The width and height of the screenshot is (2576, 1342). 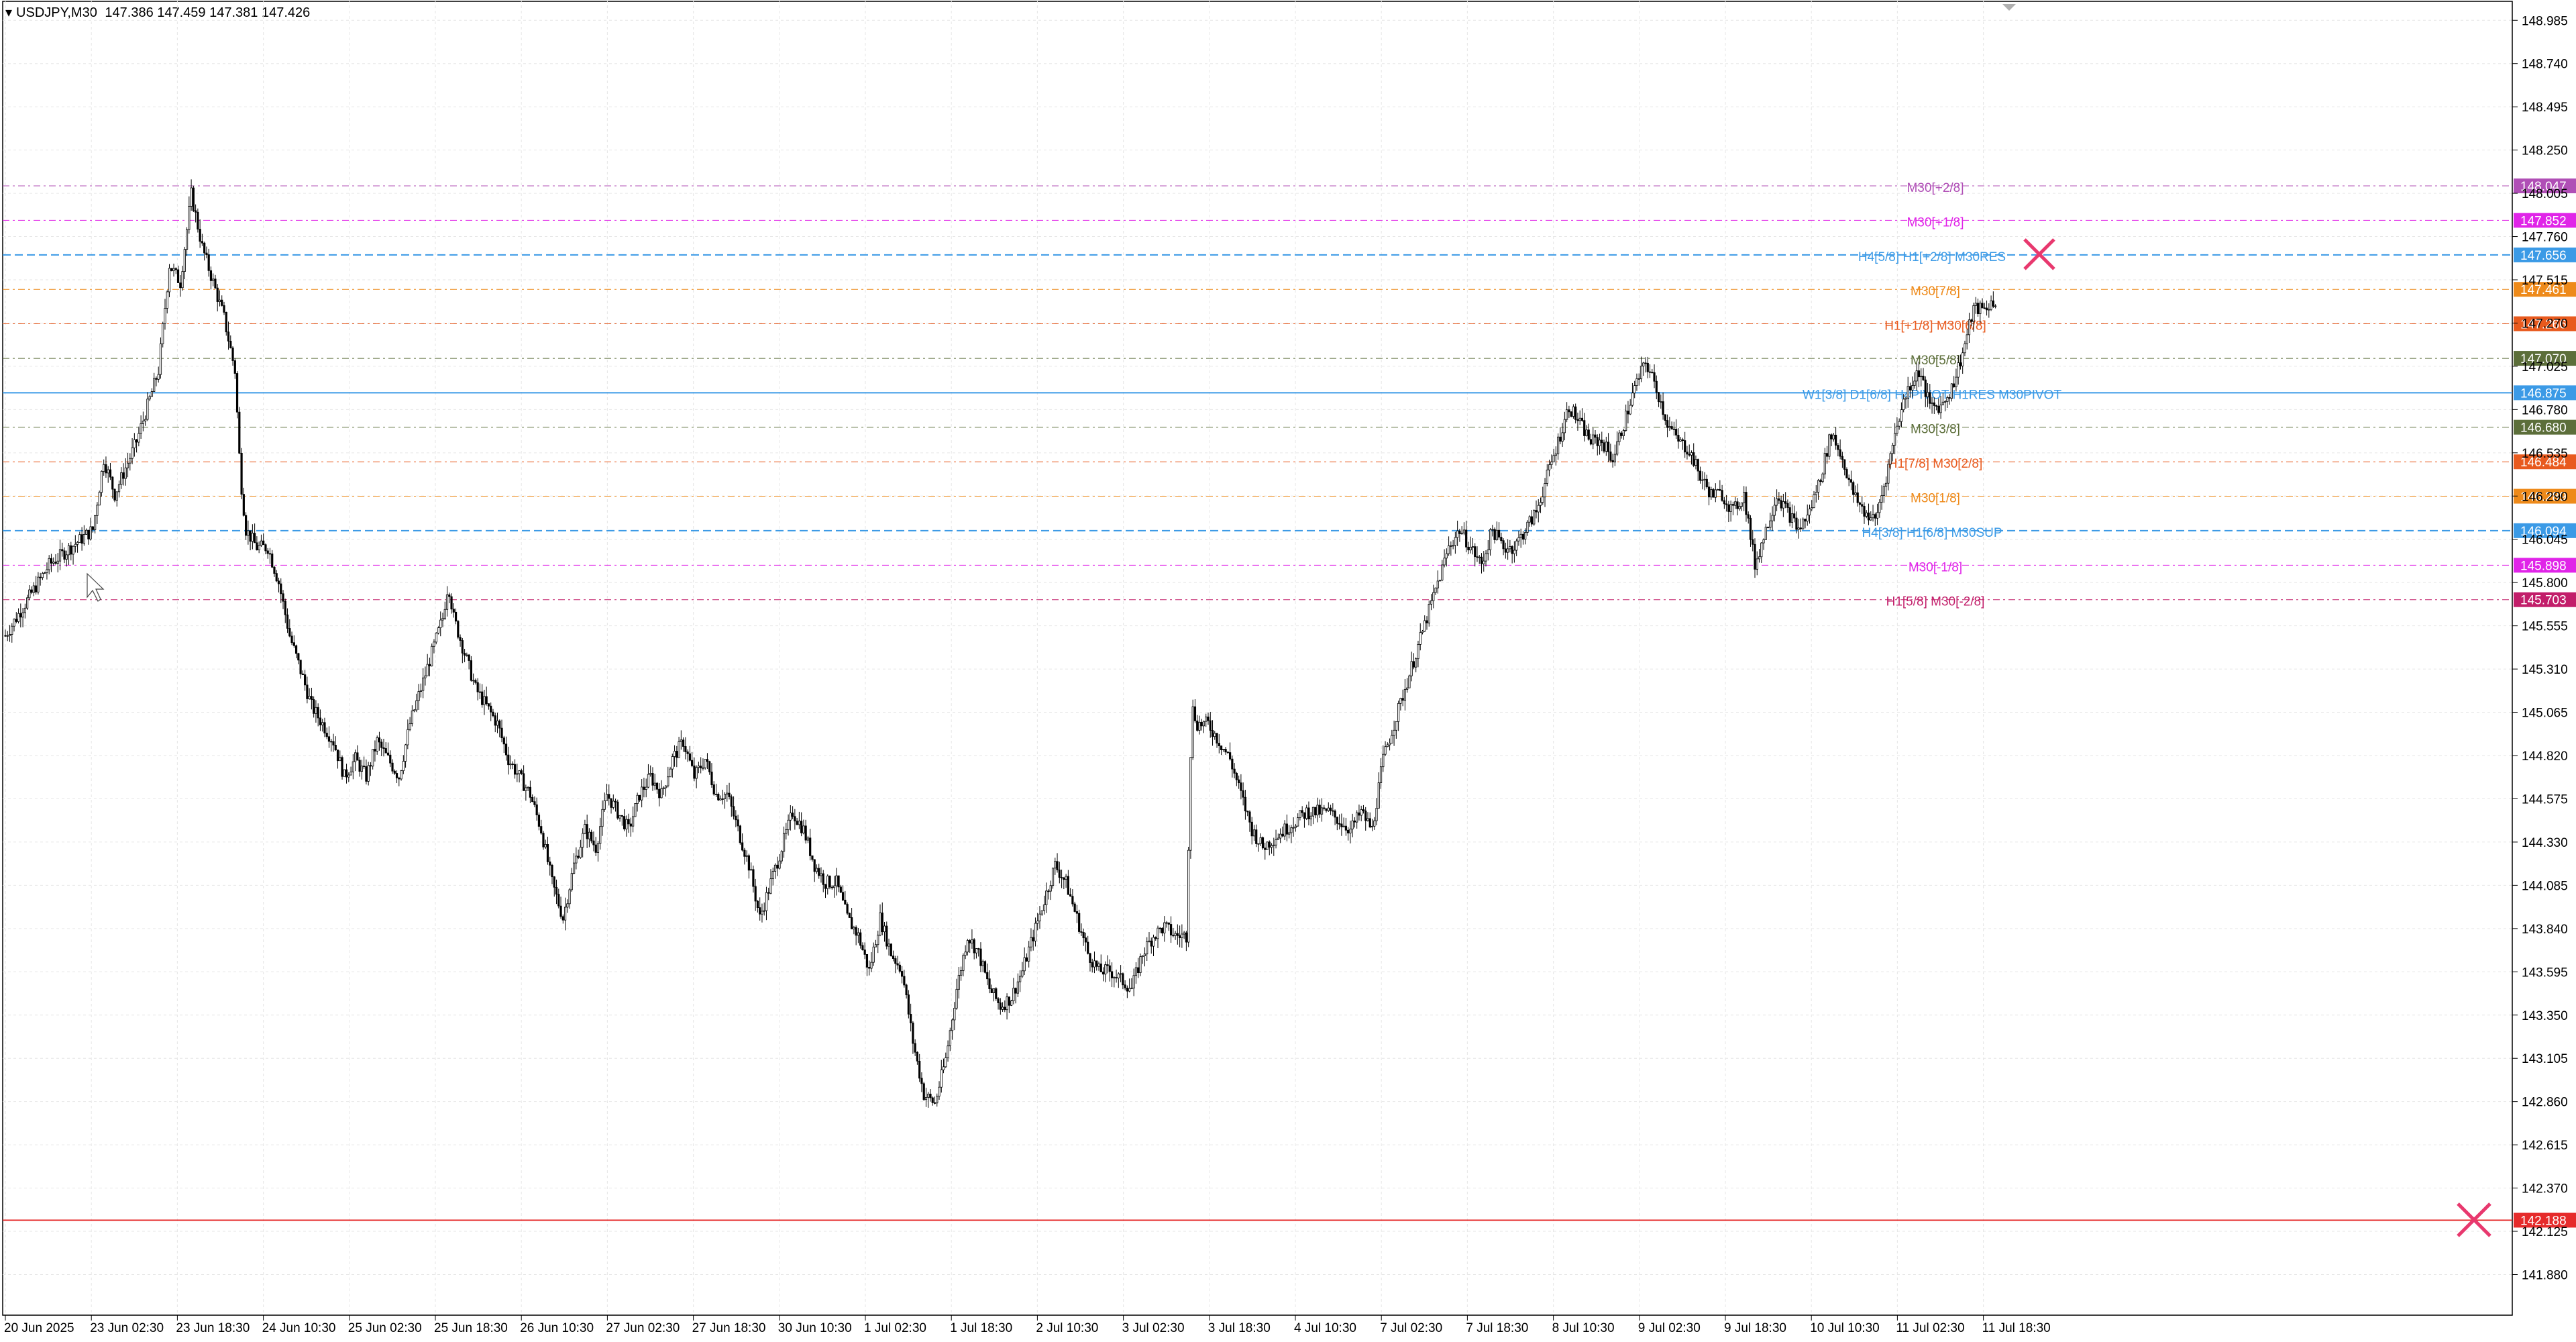 What do you see at coordinates (2545, 289) in the screenshot?
I see `level-price-tag: 147.461` at bounding box center [2545, 289].